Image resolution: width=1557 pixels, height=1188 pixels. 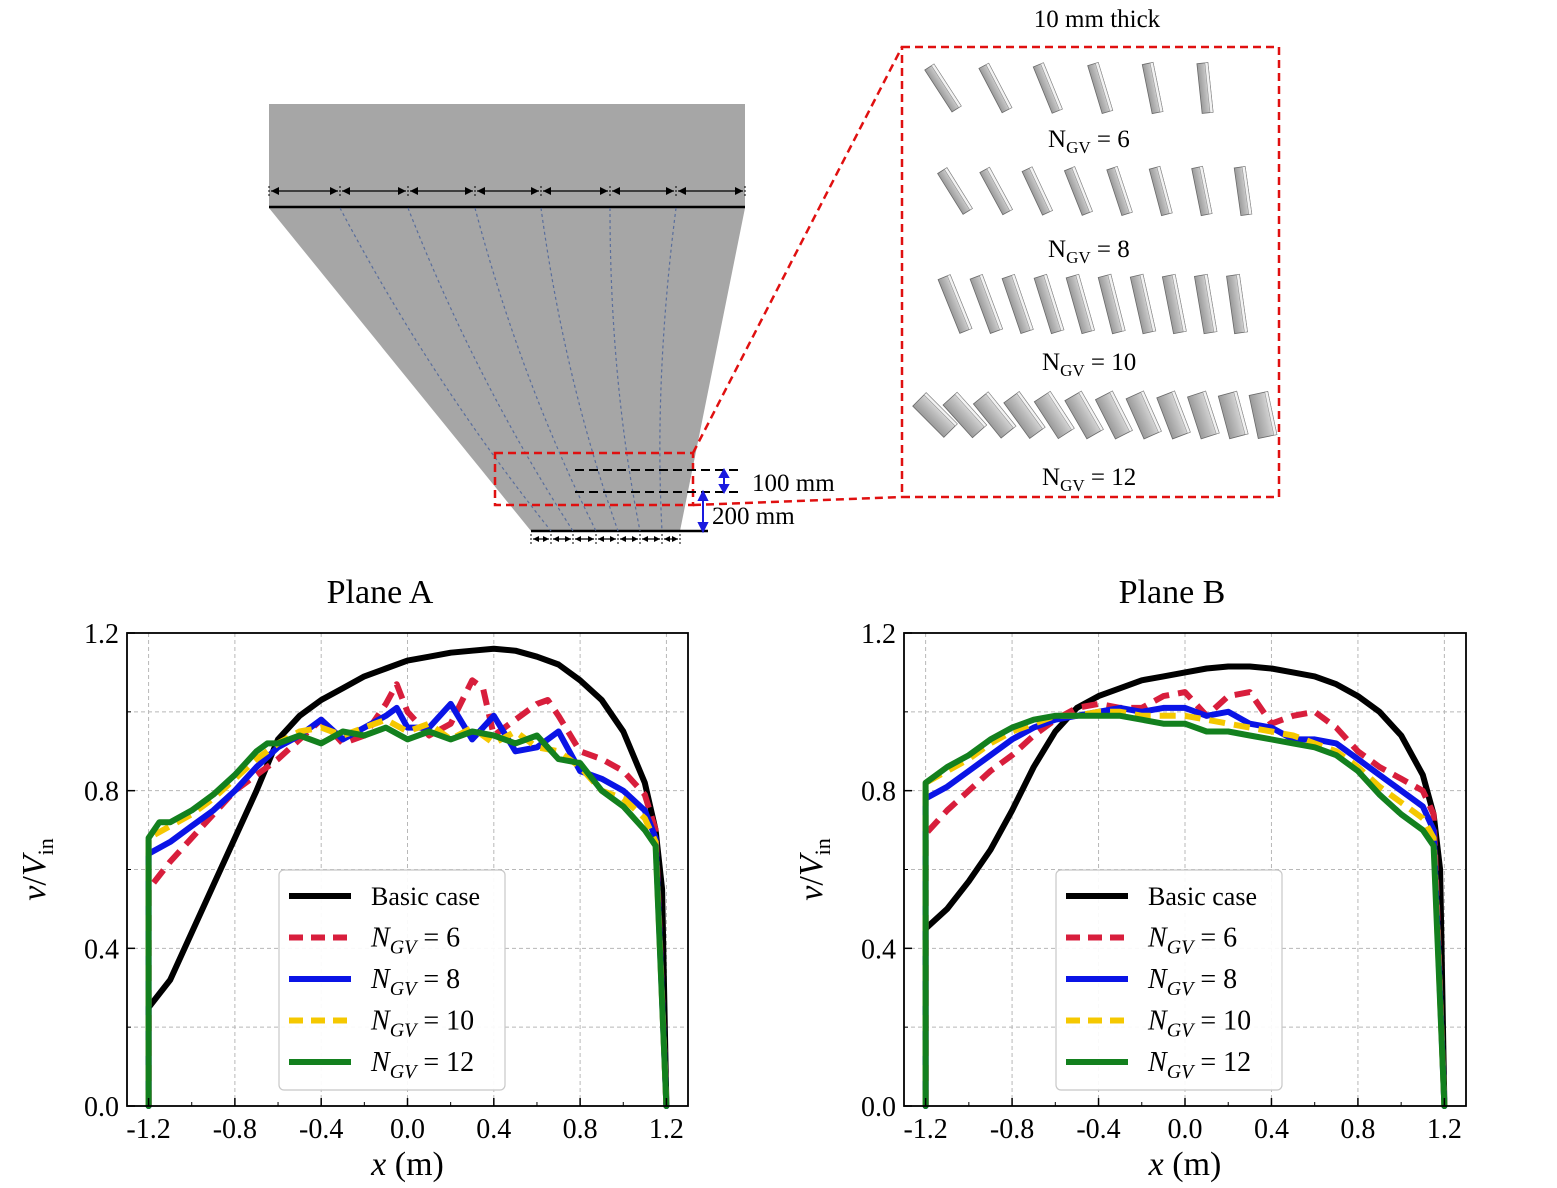 What do you see at coordinates (321, 1129) in the screenshot?
I see `x-tick-label: -0.4` at bounding box center [321, 1129].